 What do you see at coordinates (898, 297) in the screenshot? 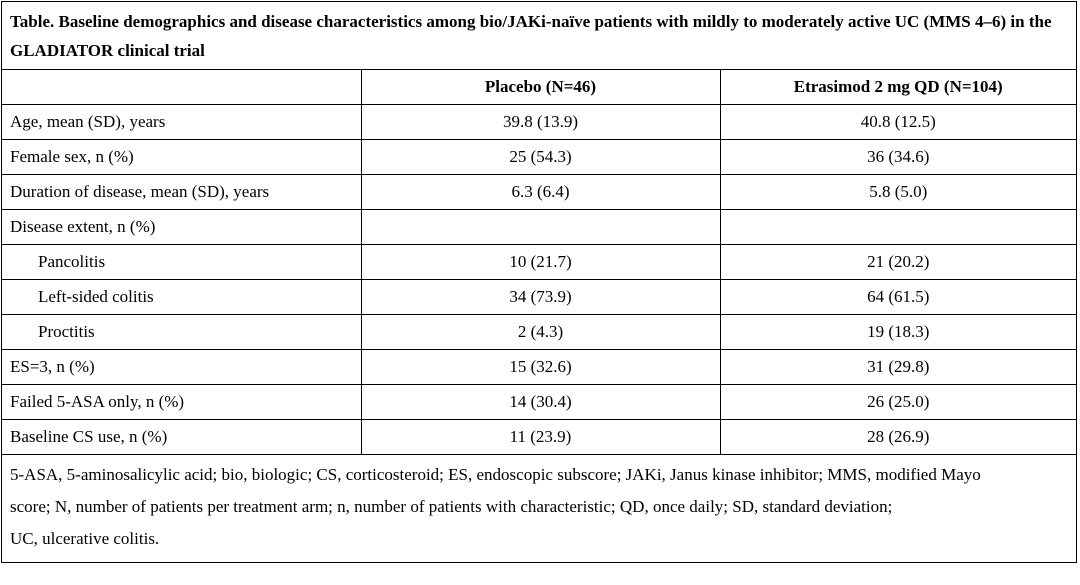
I see `etrasimod-value: 64 (61.5)` at bounding box center [898, 297].